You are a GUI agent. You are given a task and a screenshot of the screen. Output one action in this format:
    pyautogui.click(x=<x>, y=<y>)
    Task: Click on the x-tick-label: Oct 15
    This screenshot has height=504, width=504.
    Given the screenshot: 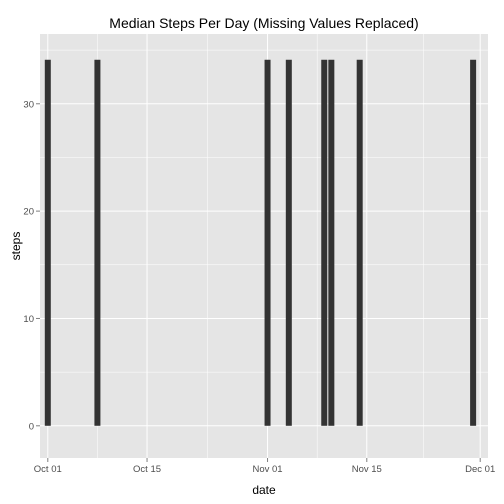 What is the action you would take?
    pyautogui.click(x=147, y=469)
    